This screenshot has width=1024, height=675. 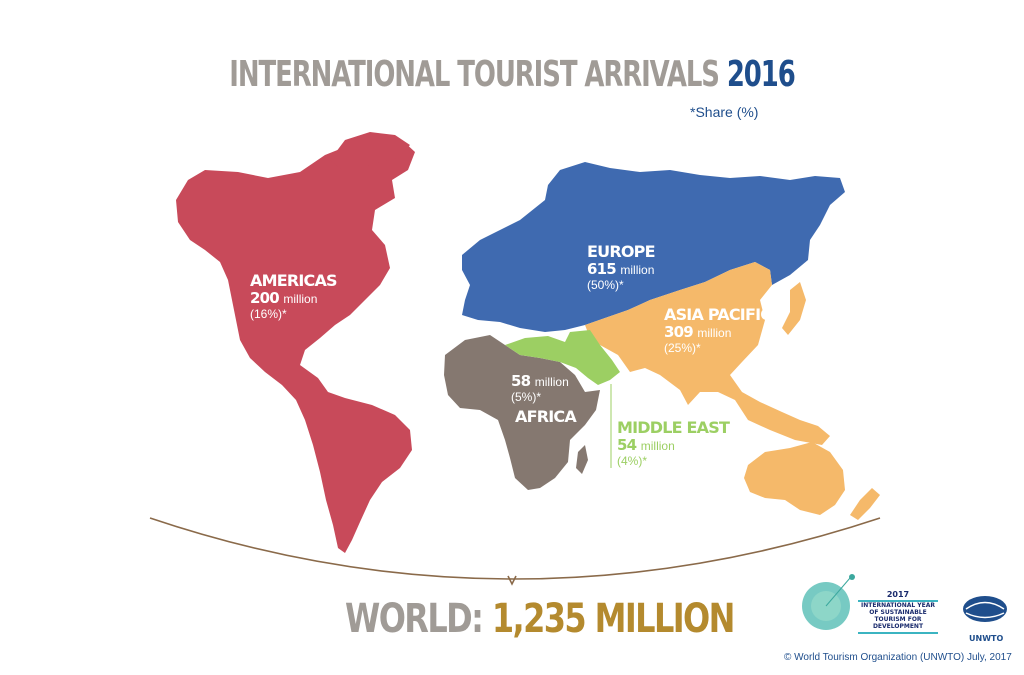 I want to click on iy2017-bar-bottom, so click(x=898, y=632).